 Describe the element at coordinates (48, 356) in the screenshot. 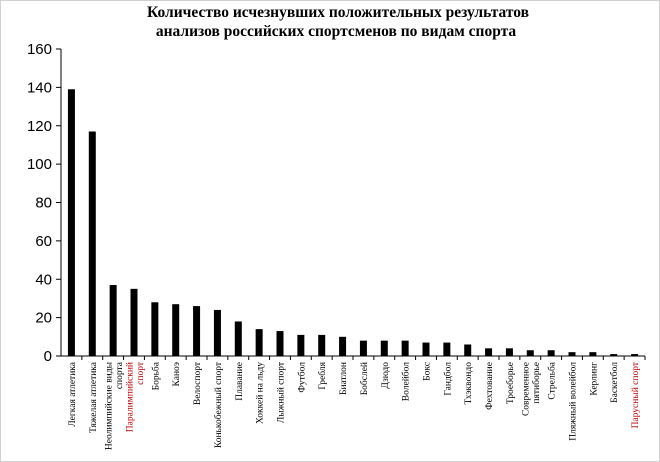

I see `y-tick-label: 0` at that location.